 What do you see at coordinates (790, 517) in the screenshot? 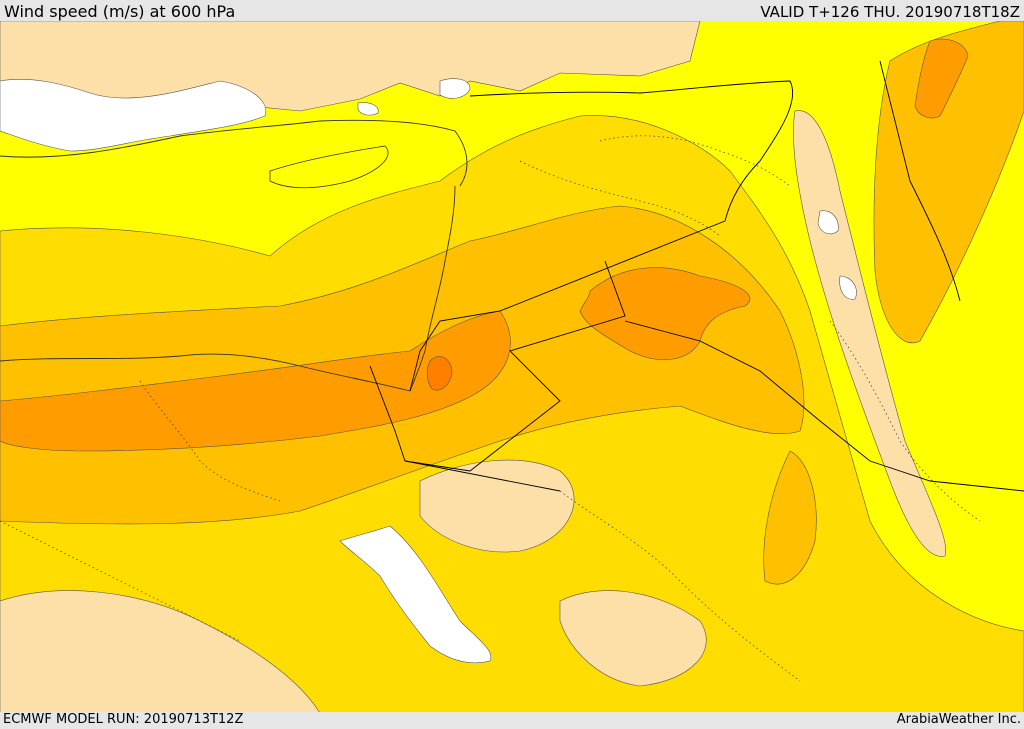
I see `band-amber-south` at bounding box center [790, 517].